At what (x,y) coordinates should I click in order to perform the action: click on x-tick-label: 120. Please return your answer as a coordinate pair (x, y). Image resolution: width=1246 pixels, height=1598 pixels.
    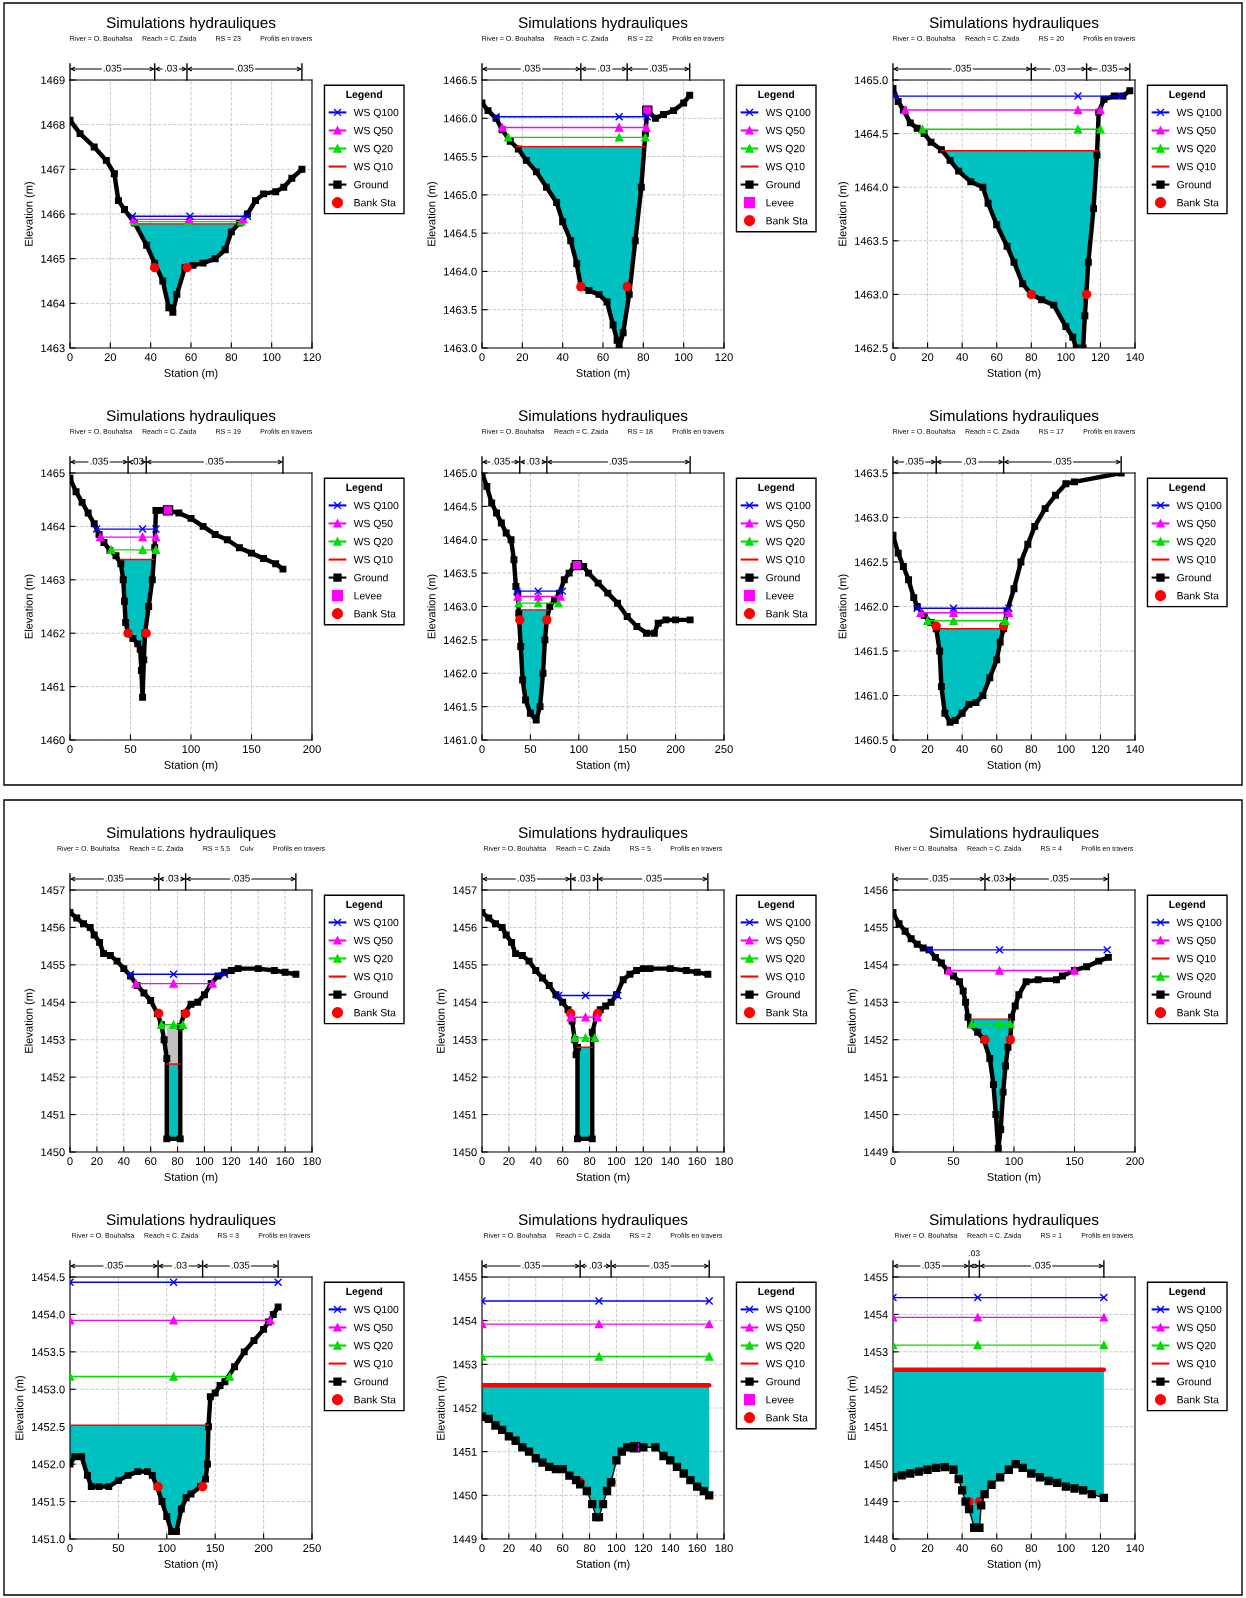
    Looking at the image, I should click on (724, 357).